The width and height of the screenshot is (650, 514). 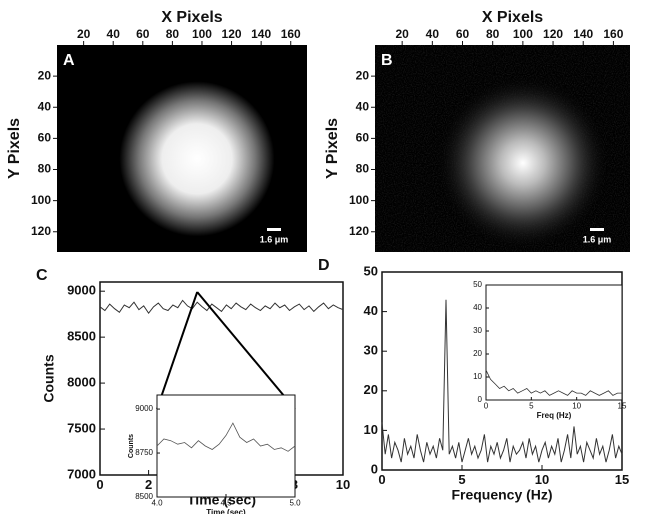 What do you see at coordinates (148, 484) in the screenshot?
I see `x-tick-label: 2` at bounding box center [148, 484].